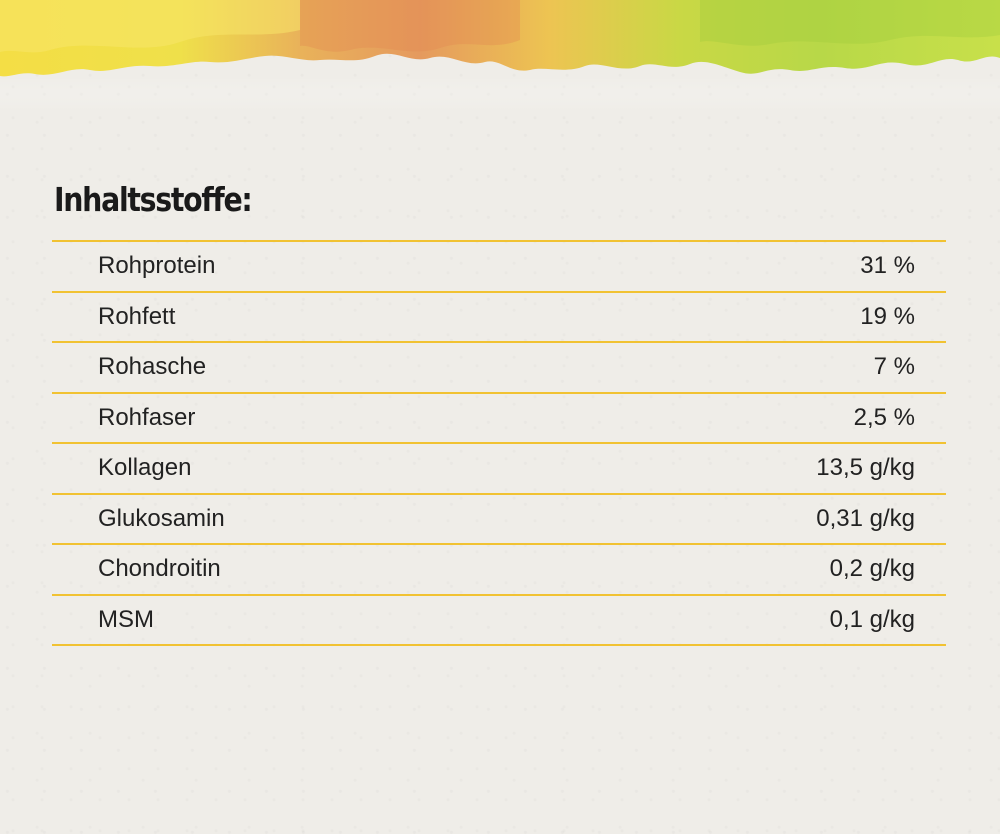  Describe the element at coordinates (887, 316) in the screenshot. I see `row-value: 19 %` at that location.